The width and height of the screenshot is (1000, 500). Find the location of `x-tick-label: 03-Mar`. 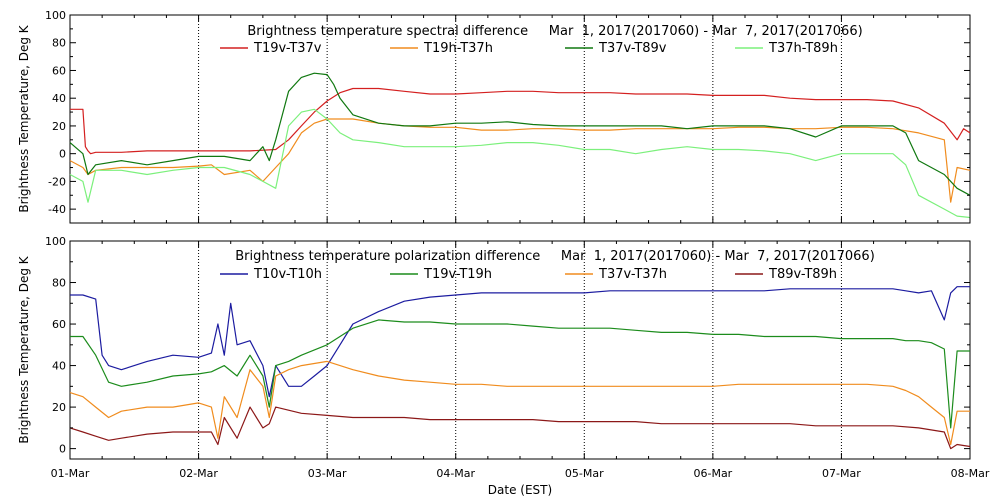

x-tick-label: 03-Mar is located at coordinates (327, 473).